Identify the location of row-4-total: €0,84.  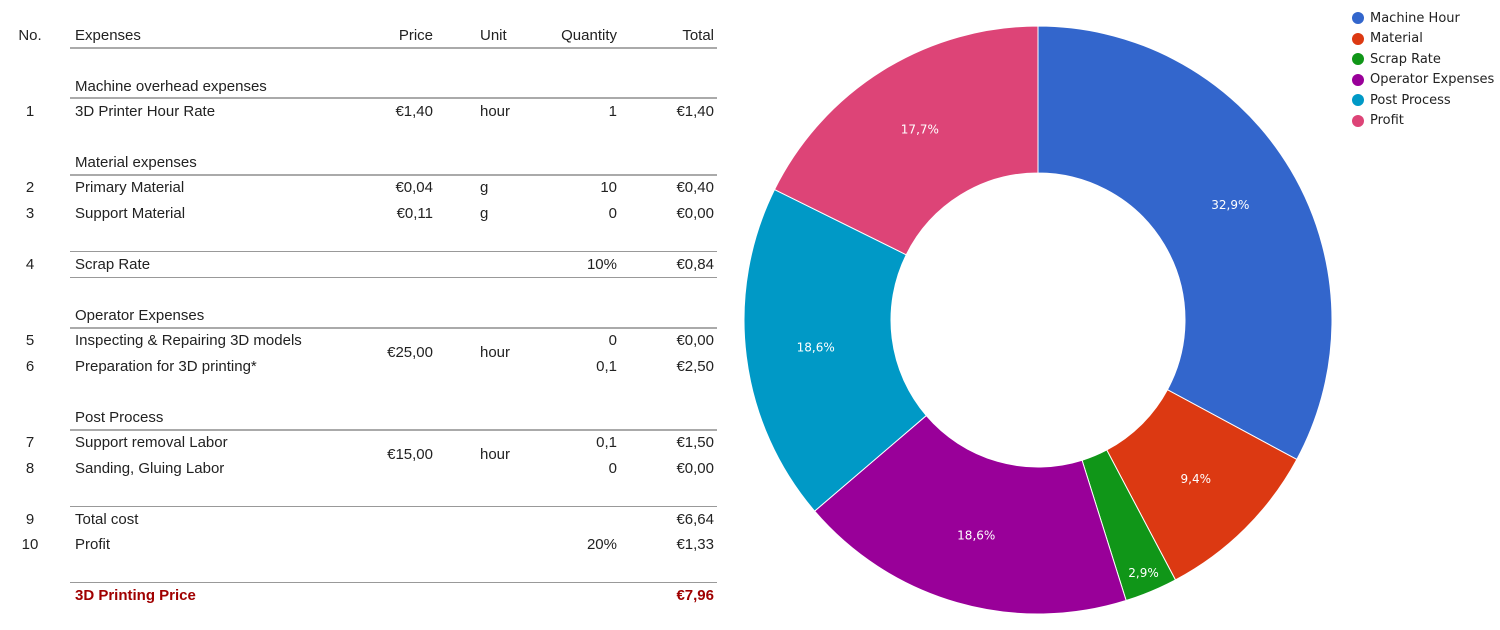
(695, 264).